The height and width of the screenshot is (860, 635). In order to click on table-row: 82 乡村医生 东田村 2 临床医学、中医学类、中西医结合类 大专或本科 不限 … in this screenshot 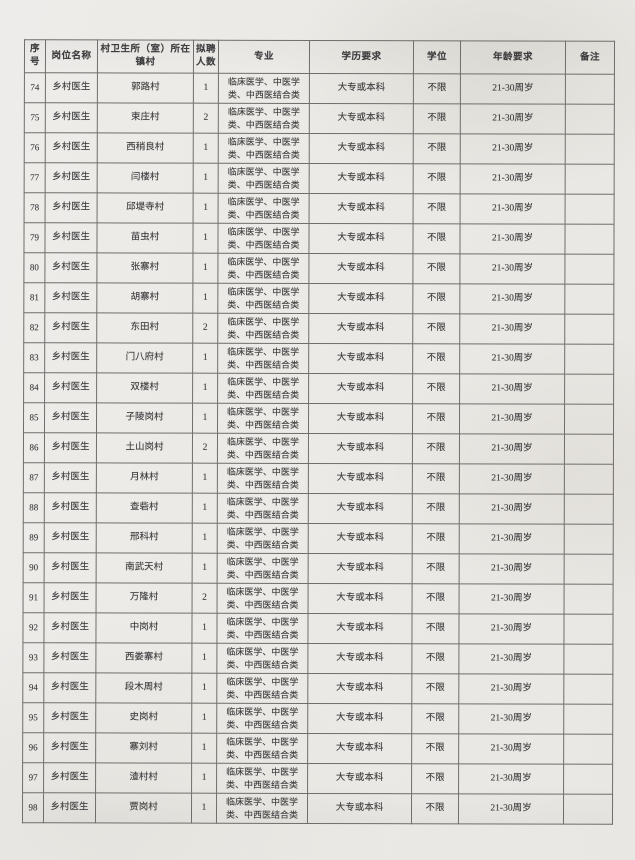, I will do `click(318, 328)`.